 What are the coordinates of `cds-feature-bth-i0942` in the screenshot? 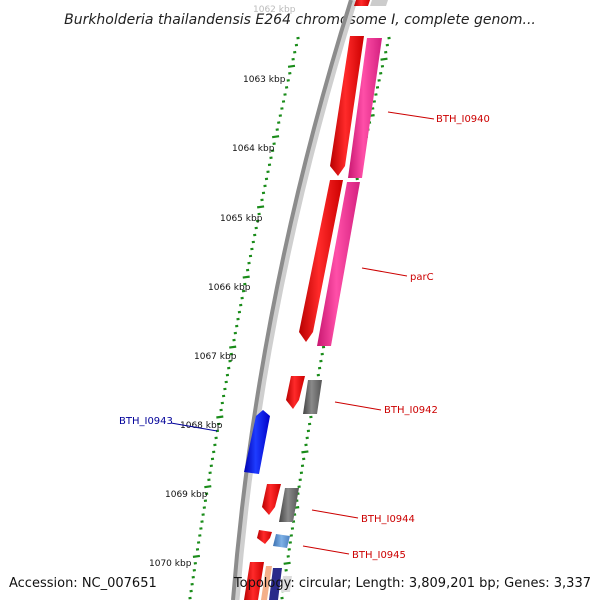 It's located at (295, 392).